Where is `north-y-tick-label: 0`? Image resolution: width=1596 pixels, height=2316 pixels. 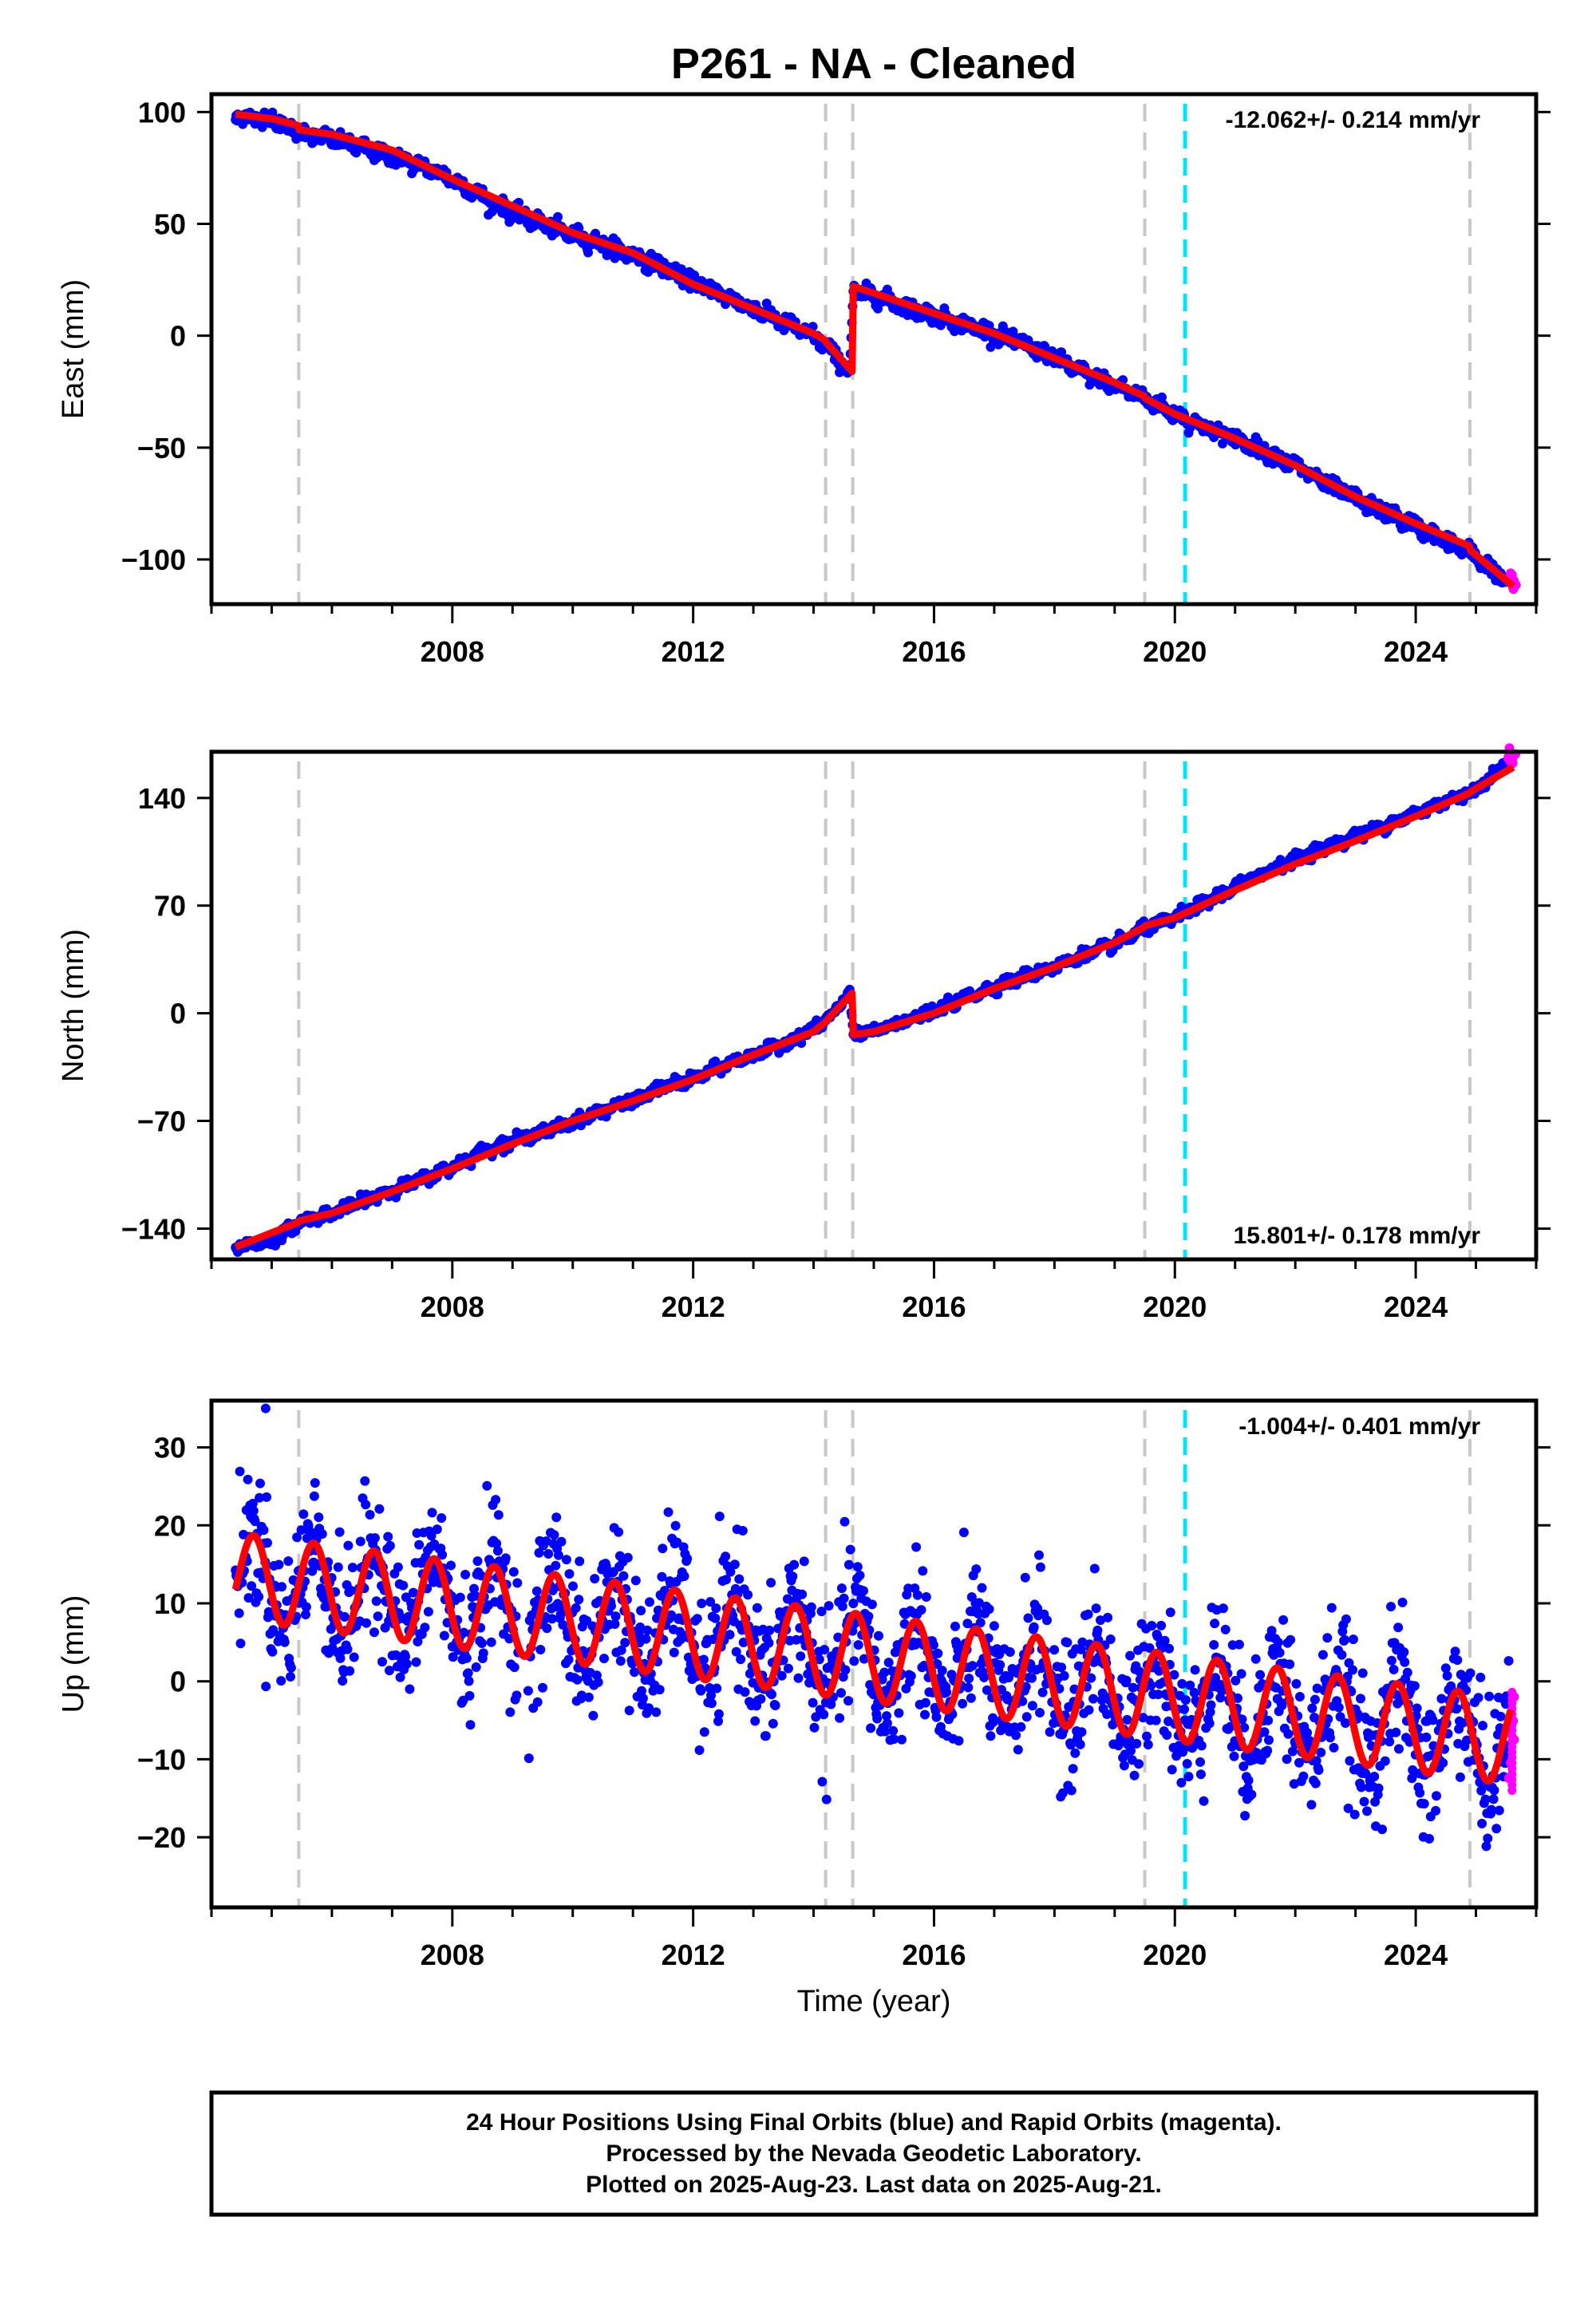
north-y-tick-label: 0 is located at coordinates (178, 1014).